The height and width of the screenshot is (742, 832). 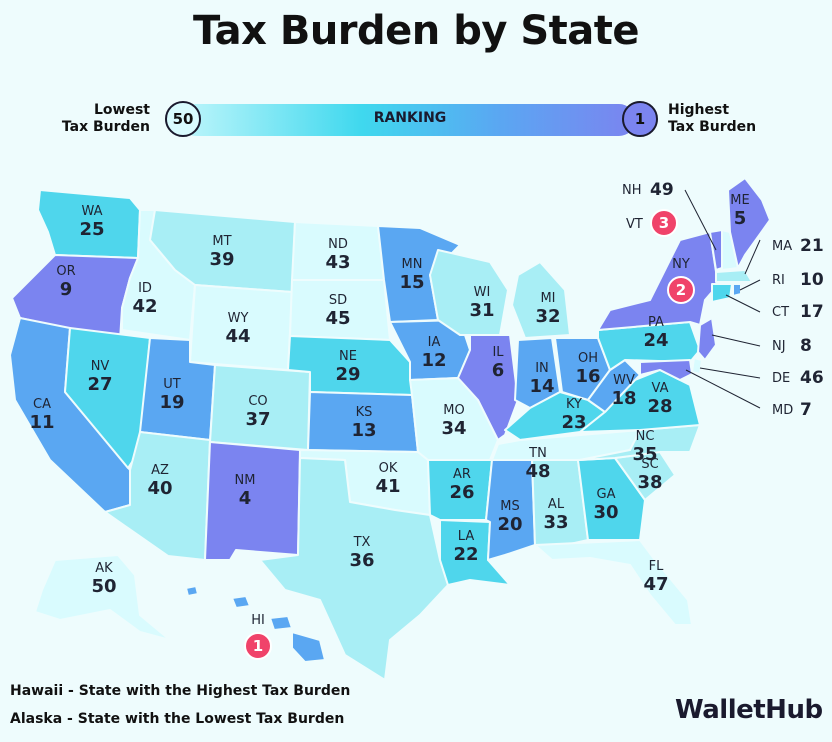 I want to click on state-label-la: LA, so click(x=466, y=536).